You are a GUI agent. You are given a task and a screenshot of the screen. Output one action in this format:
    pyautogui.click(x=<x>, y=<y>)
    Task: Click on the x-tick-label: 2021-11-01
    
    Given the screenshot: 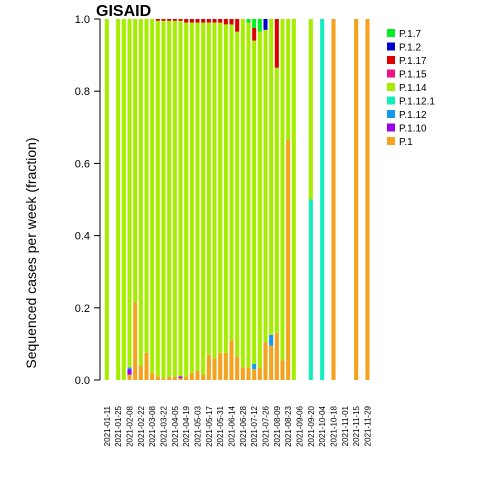 What is the action you would take?
    pyautogui.click(x=345, y=425)
    